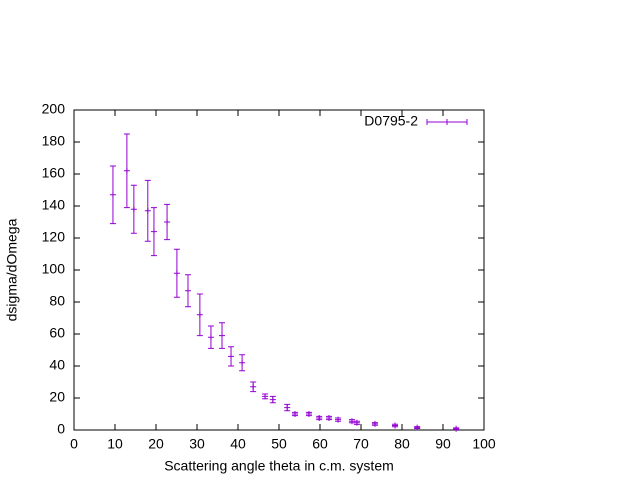 This screenshot has height=480, width=640. I want to click on x-axis-label: Scattering angle theta in c.m. system, so click(279, 466).